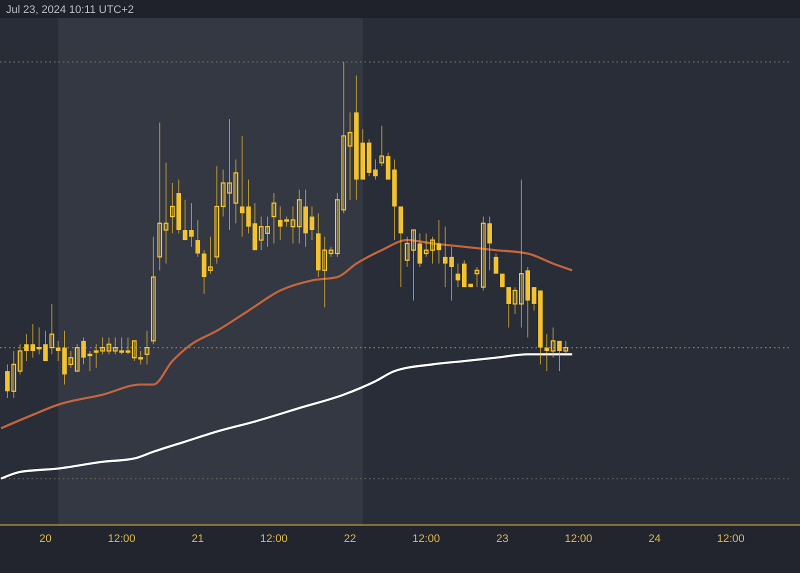 The width and height of the screenshot is (800, 573). Describe the element at coordinates (45, 539) in the screenshot. I see `x-tick-label: 20` at that location.